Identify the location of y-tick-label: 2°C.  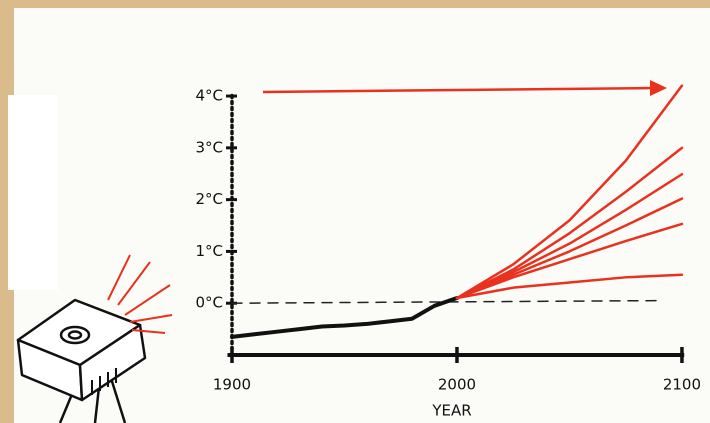
(209, 199).